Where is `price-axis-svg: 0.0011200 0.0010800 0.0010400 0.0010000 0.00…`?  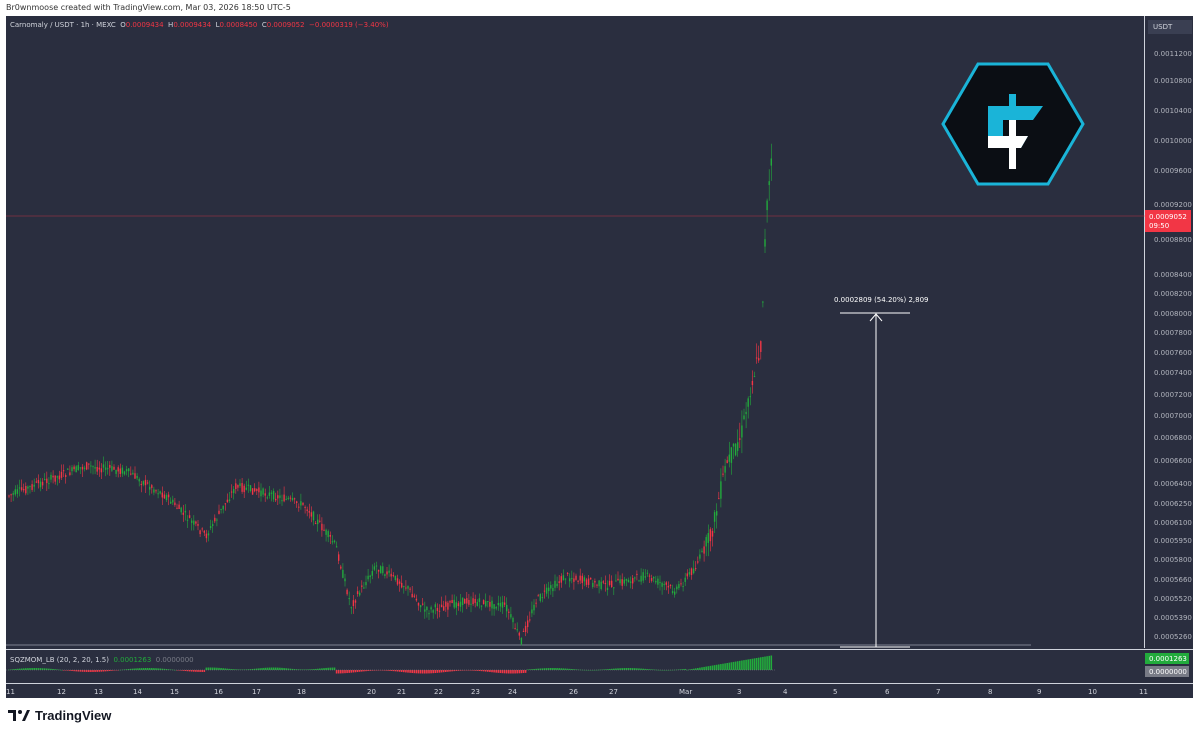 price-axis-svg: 0.0011200 0.0010800 0.0010400 0.0010000 0.00… is located at coordinates (1169, 332).